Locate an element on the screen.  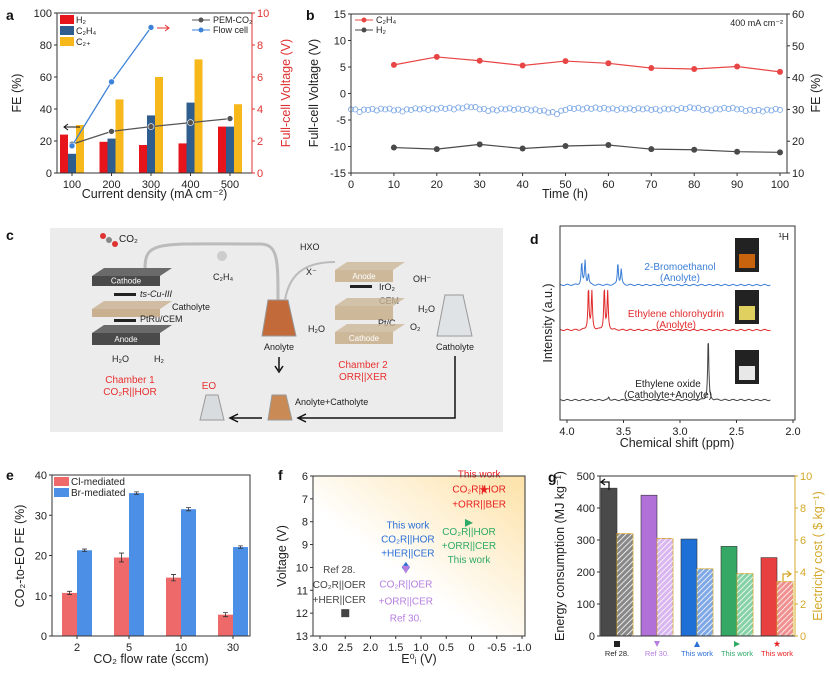
y-axis-tick-label: 500 is located at coordinates (586, 477).